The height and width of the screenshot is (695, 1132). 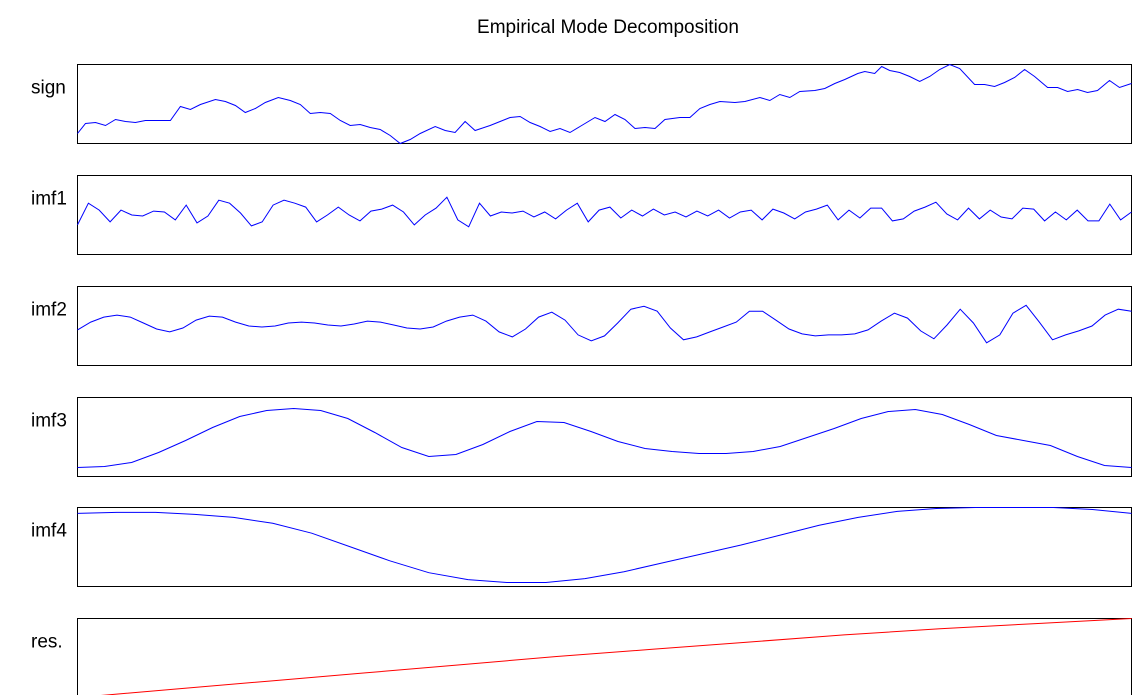 I want to click on panel-label: res., so click(x=47, y=642).